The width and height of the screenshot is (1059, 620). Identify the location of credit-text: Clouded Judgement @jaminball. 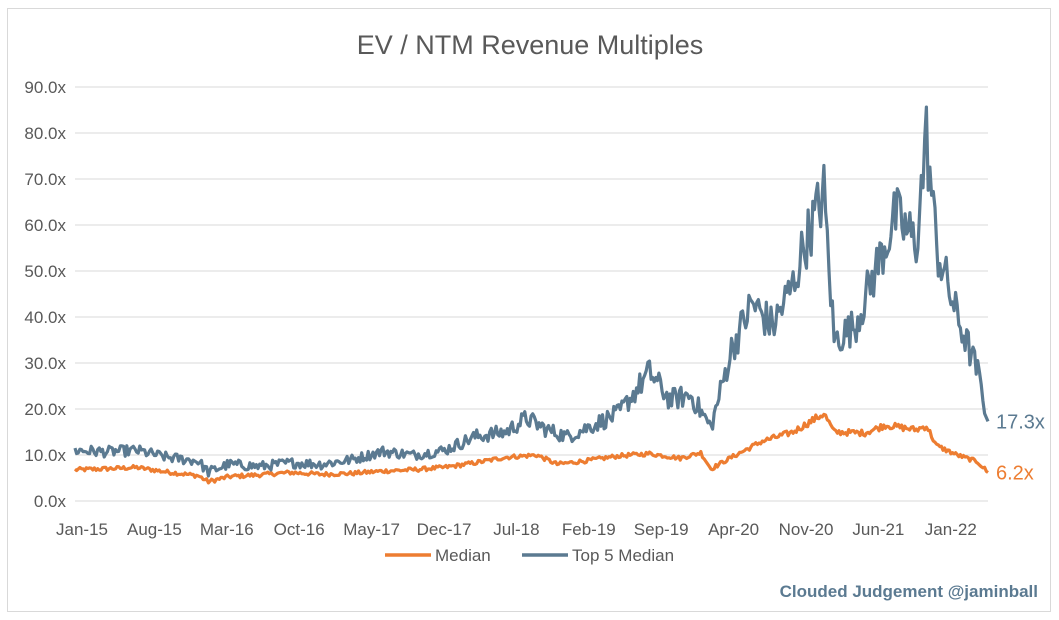
(909, 591).